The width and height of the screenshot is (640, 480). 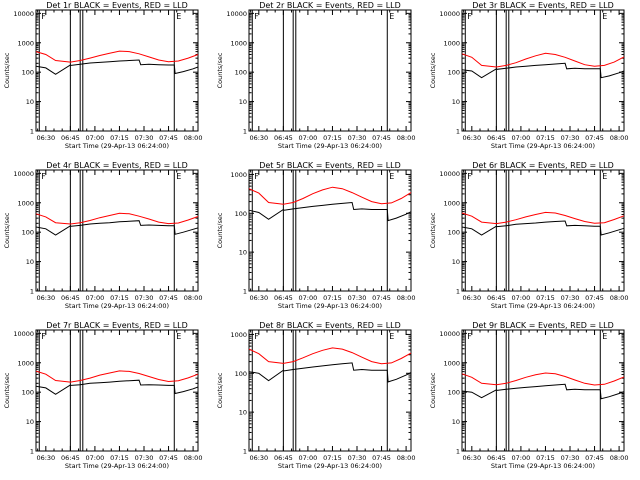 I want to click on panel-title: Det 9r BLACK = Events, RED = LLD, so click(x=543, y=325).